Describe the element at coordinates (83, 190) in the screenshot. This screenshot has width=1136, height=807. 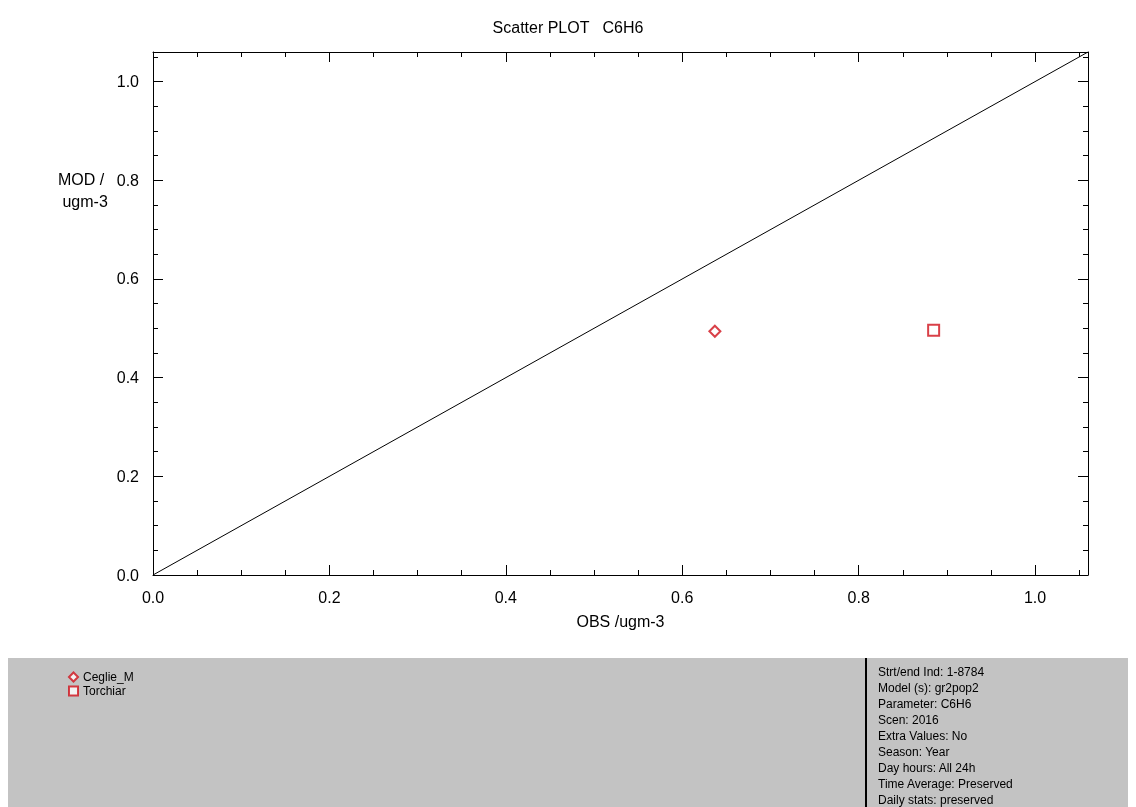
I see `y-axis-title: MOD / ugm-3` at that location.